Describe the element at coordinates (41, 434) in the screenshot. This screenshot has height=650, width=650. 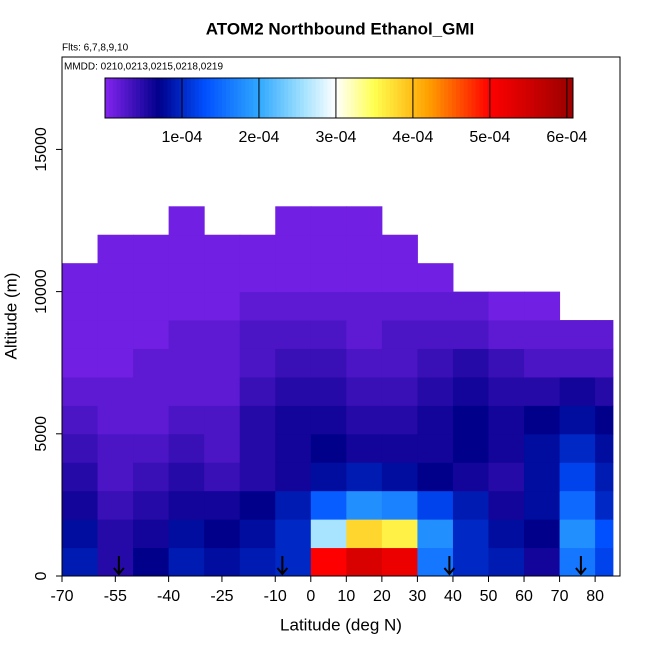
I see `y-tick-label: 5000` at that location.